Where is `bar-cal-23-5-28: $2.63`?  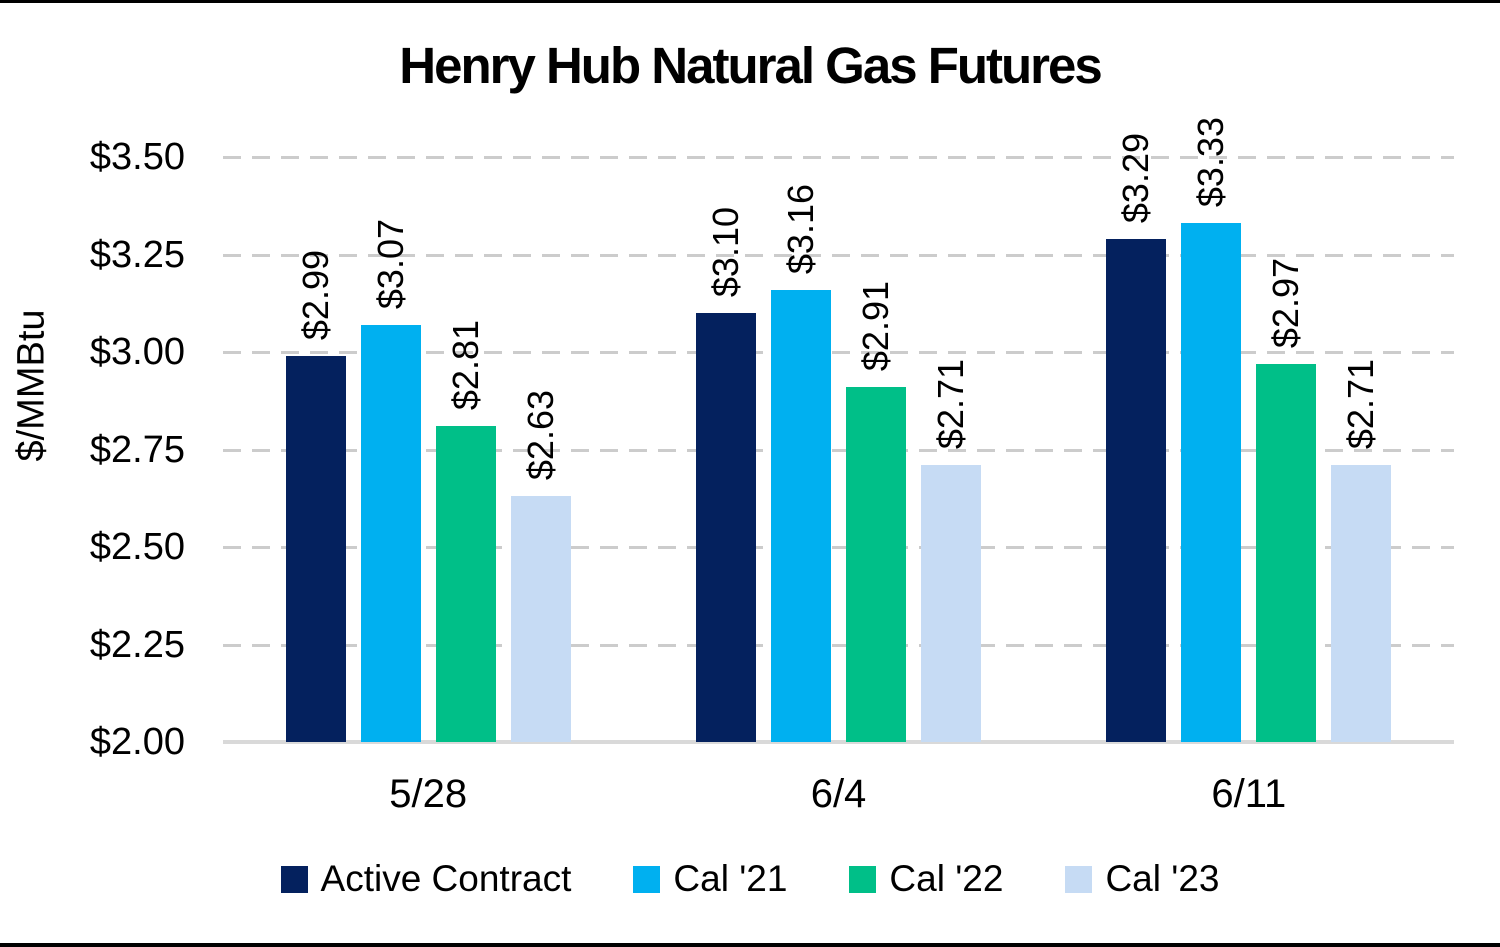
bar-cal-23-5-28: $2.63 is located at coordinates (540, 566).